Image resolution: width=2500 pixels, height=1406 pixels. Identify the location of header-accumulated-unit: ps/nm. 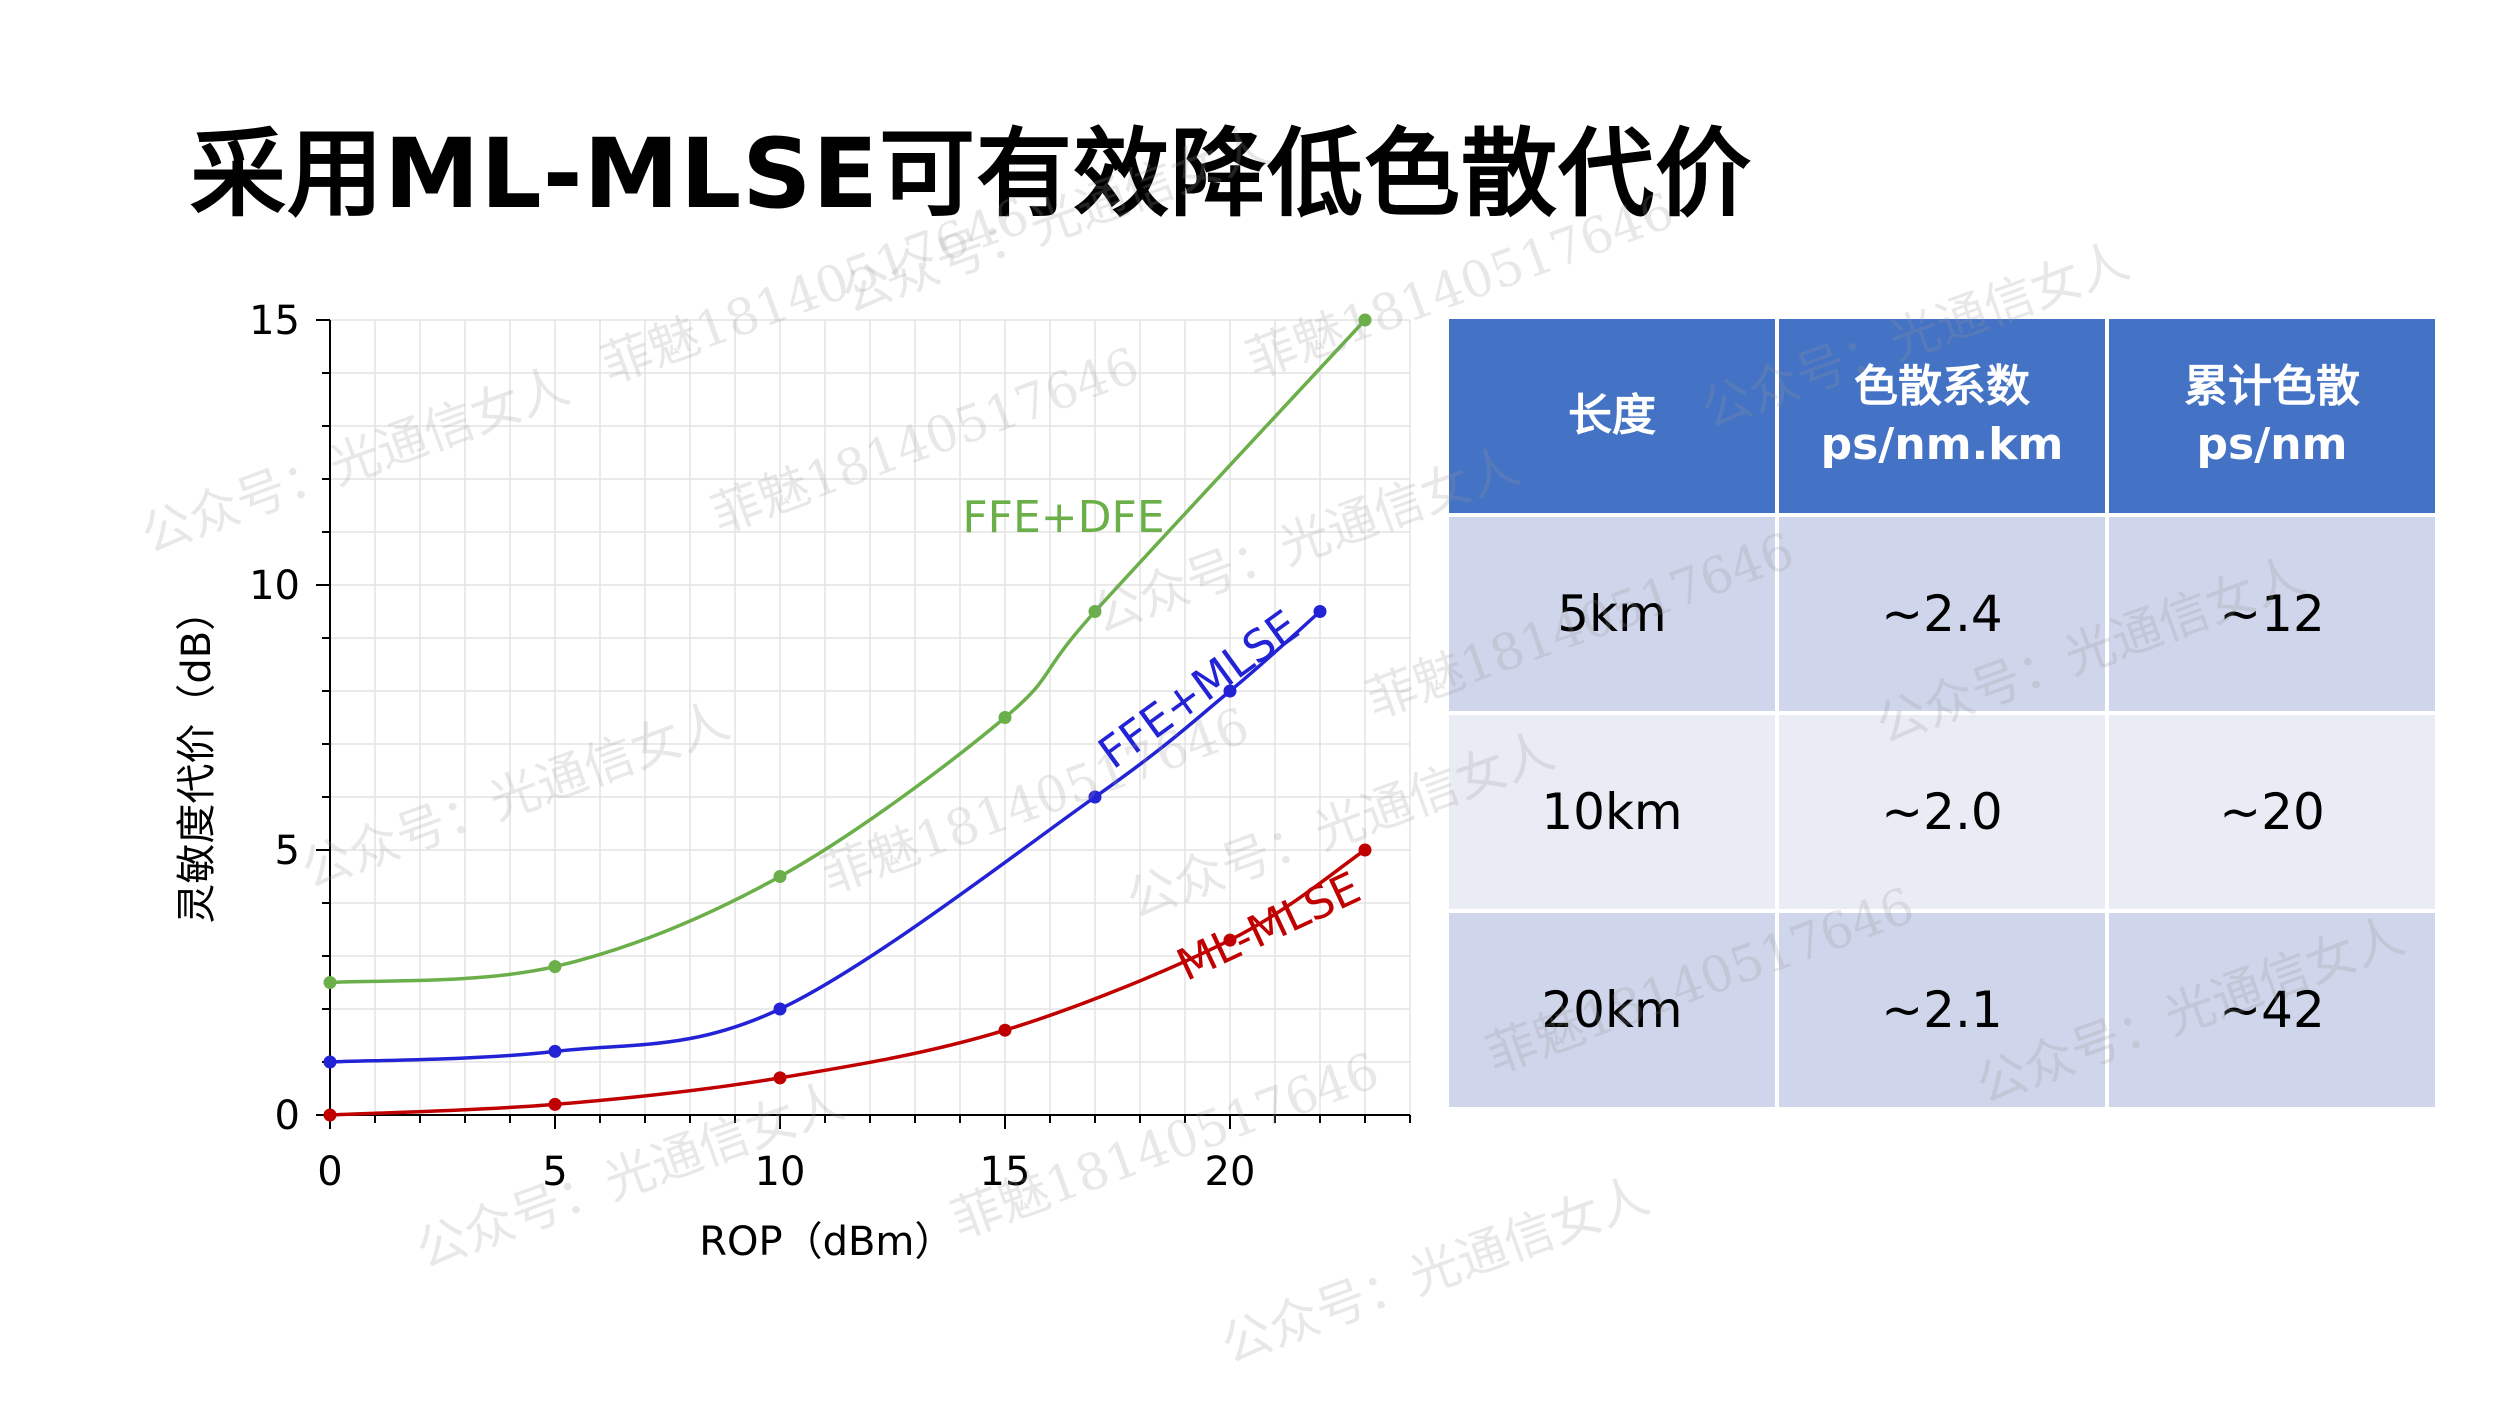
(2272, 444).